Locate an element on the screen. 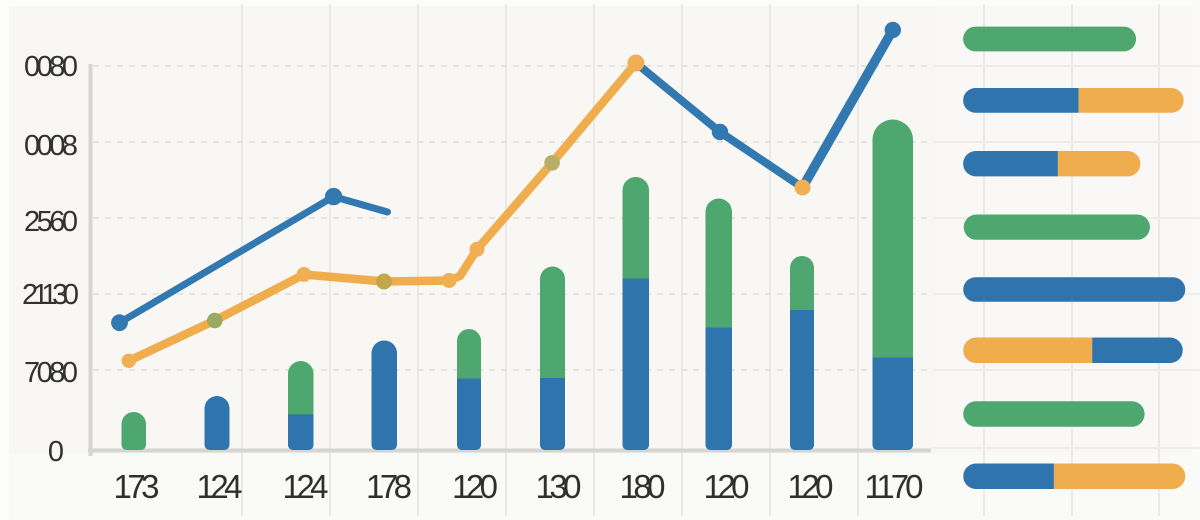  svg-text: 0008 is located at coordinates (51, 146).